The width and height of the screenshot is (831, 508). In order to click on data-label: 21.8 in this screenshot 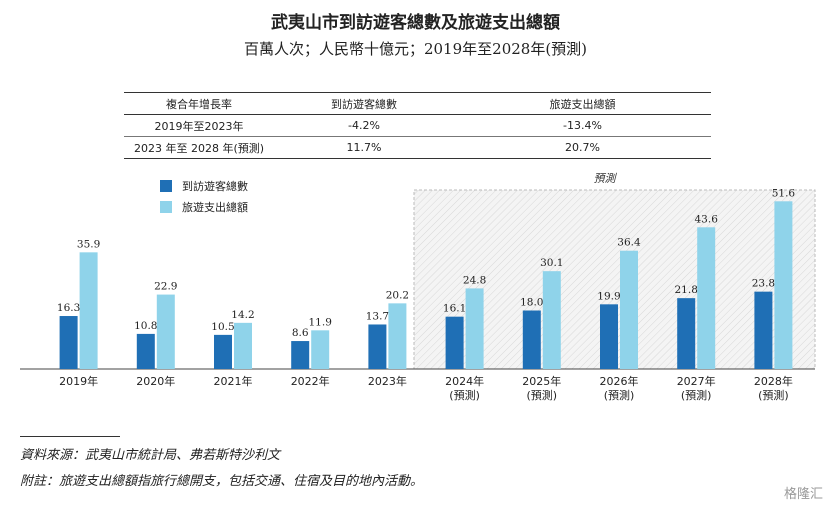, I will do `click(686, 290)`.